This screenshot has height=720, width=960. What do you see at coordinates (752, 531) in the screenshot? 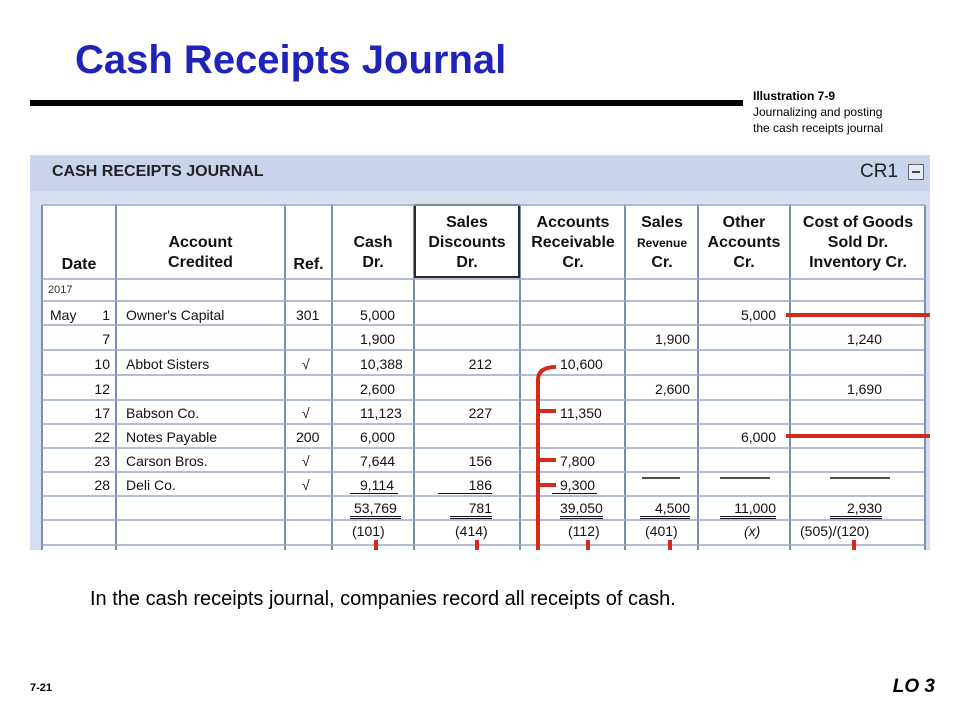
I see `post-ref-other: (x)` at bounding box center [752, 531].